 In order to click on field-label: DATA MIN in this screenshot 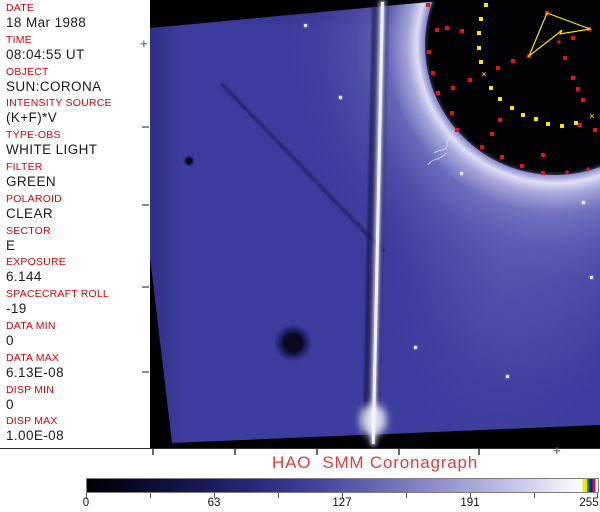, I will do `click(31, 325)`.